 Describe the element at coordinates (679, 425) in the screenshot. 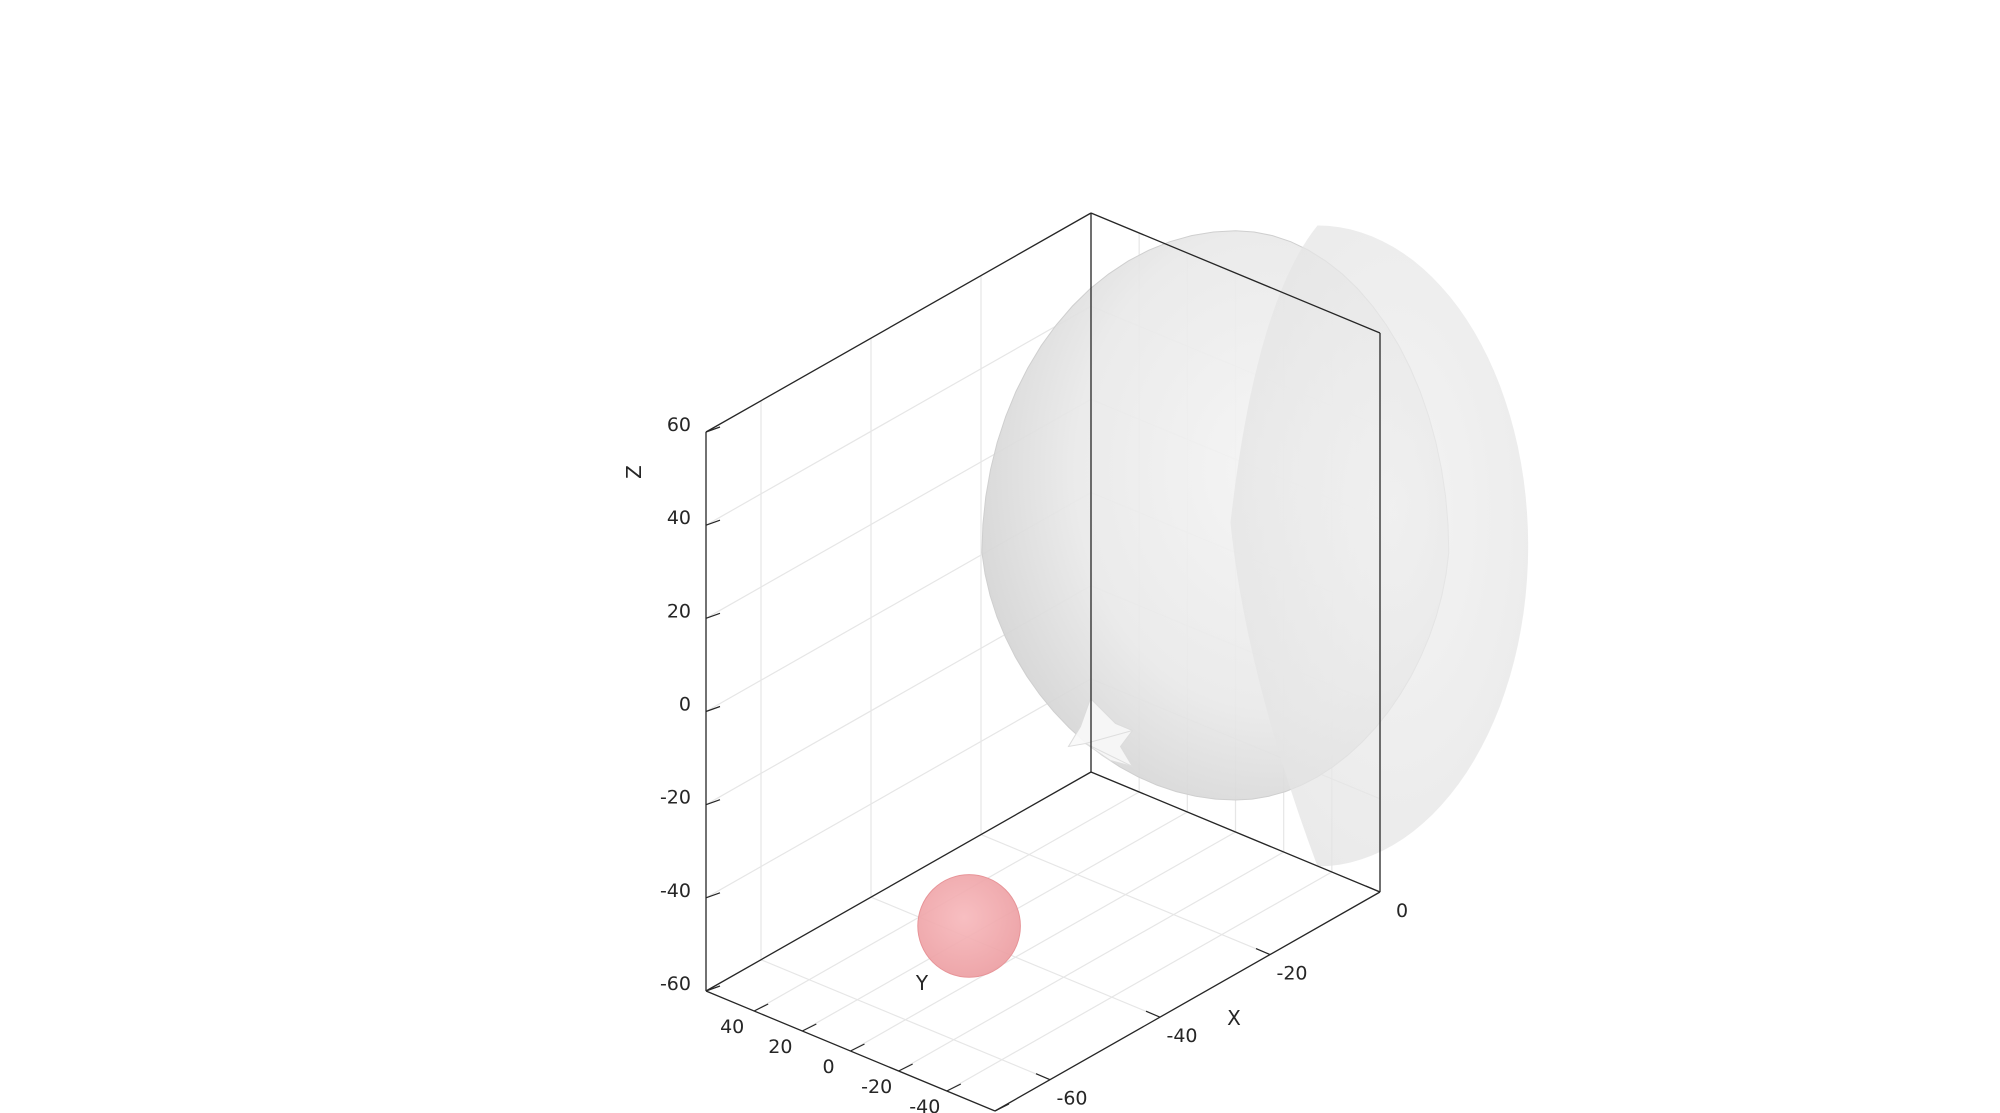

I see `z-tick-label: 60` at that location.